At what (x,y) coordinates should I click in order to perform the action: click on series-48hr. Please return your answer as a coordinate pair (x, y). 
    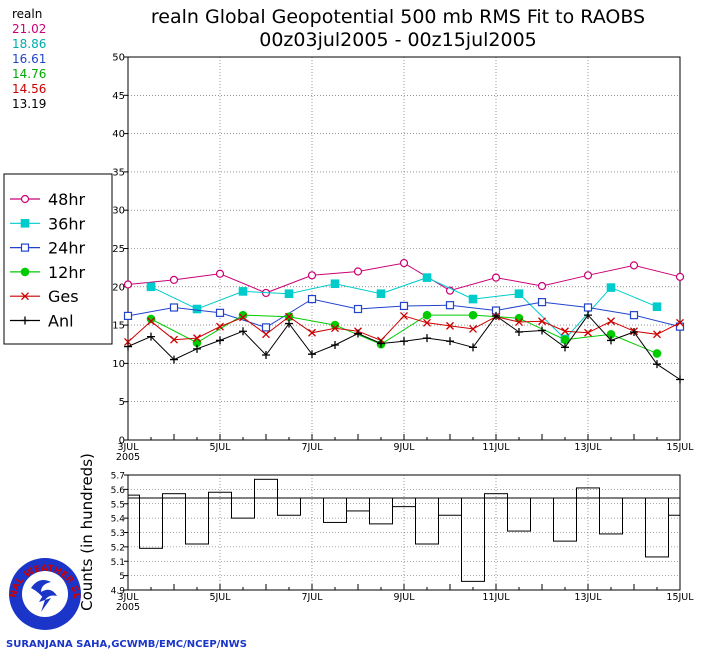
    Looking at the image, I should click on (404, 278).